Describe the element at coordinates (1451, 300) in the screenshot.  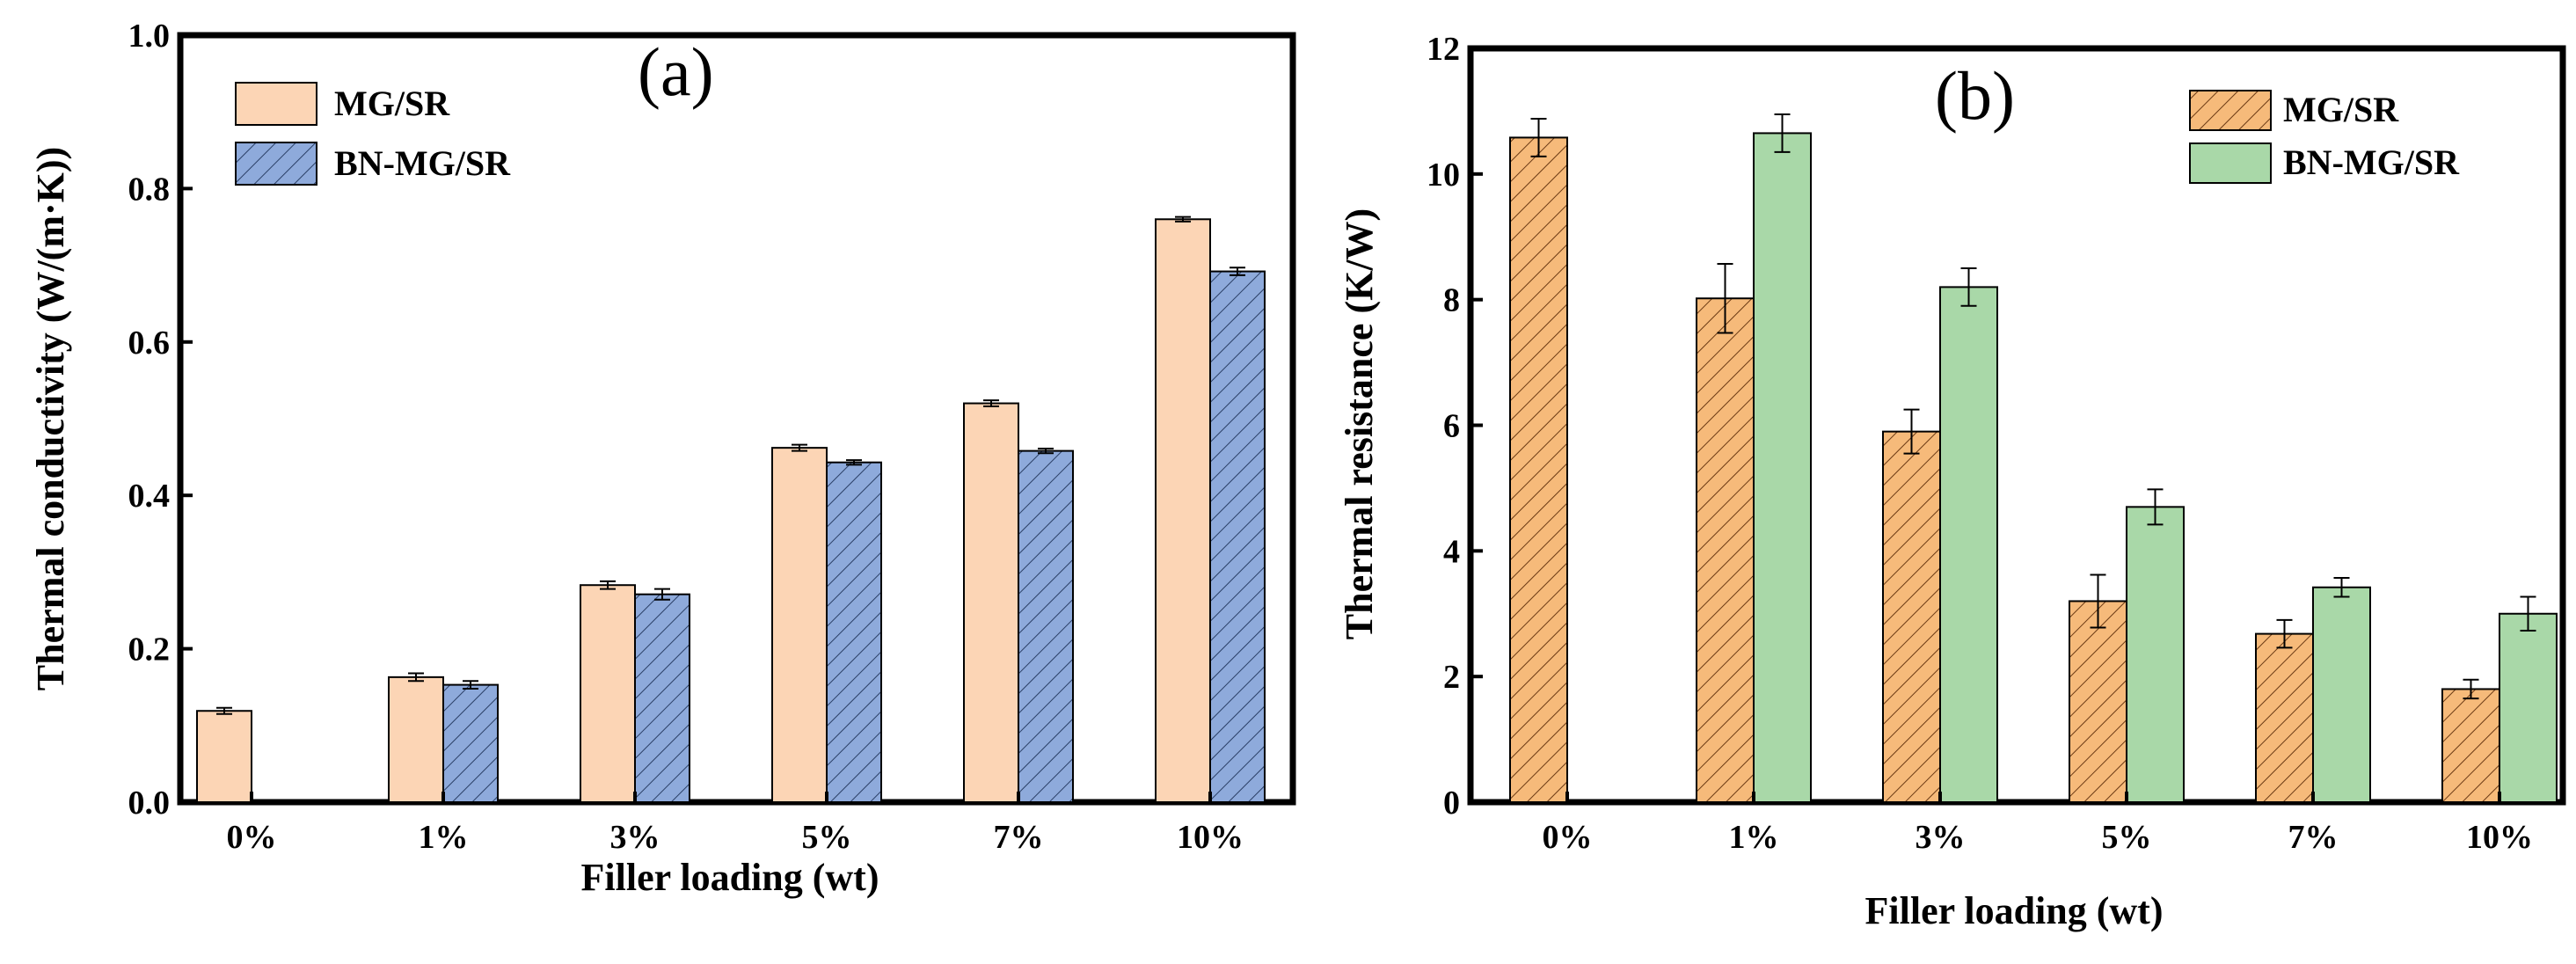
I see `y-tick-label: 8` at that location.